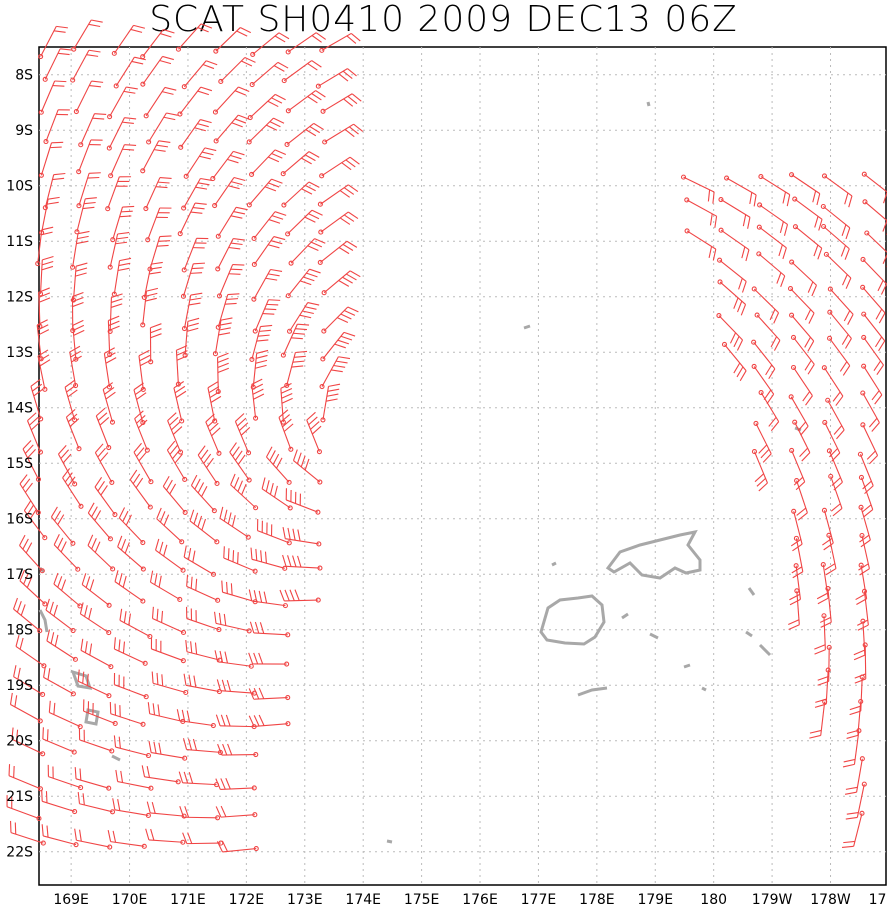 The height and width of the screenshot is (909, 887). What do you see at coordinates (878, 900) in the screenshot?
I see `lon-label: 177W` at bounding box center [878, 900].